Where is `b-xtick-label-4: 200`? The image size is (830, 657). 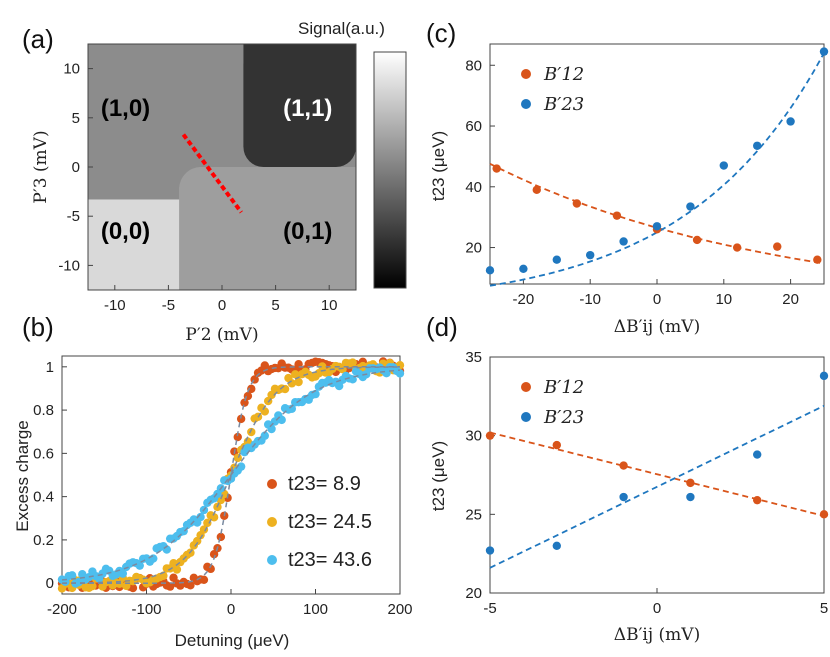
b-xtick-label-4: 200 is located at coordinates (399, 609).